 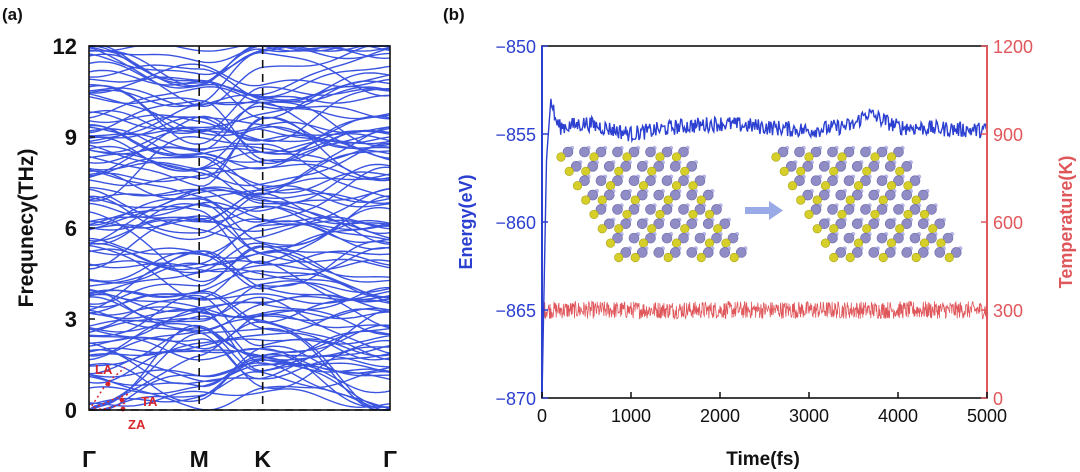 I want to click on time-tick-label: 0, so click(x=542, y=416).